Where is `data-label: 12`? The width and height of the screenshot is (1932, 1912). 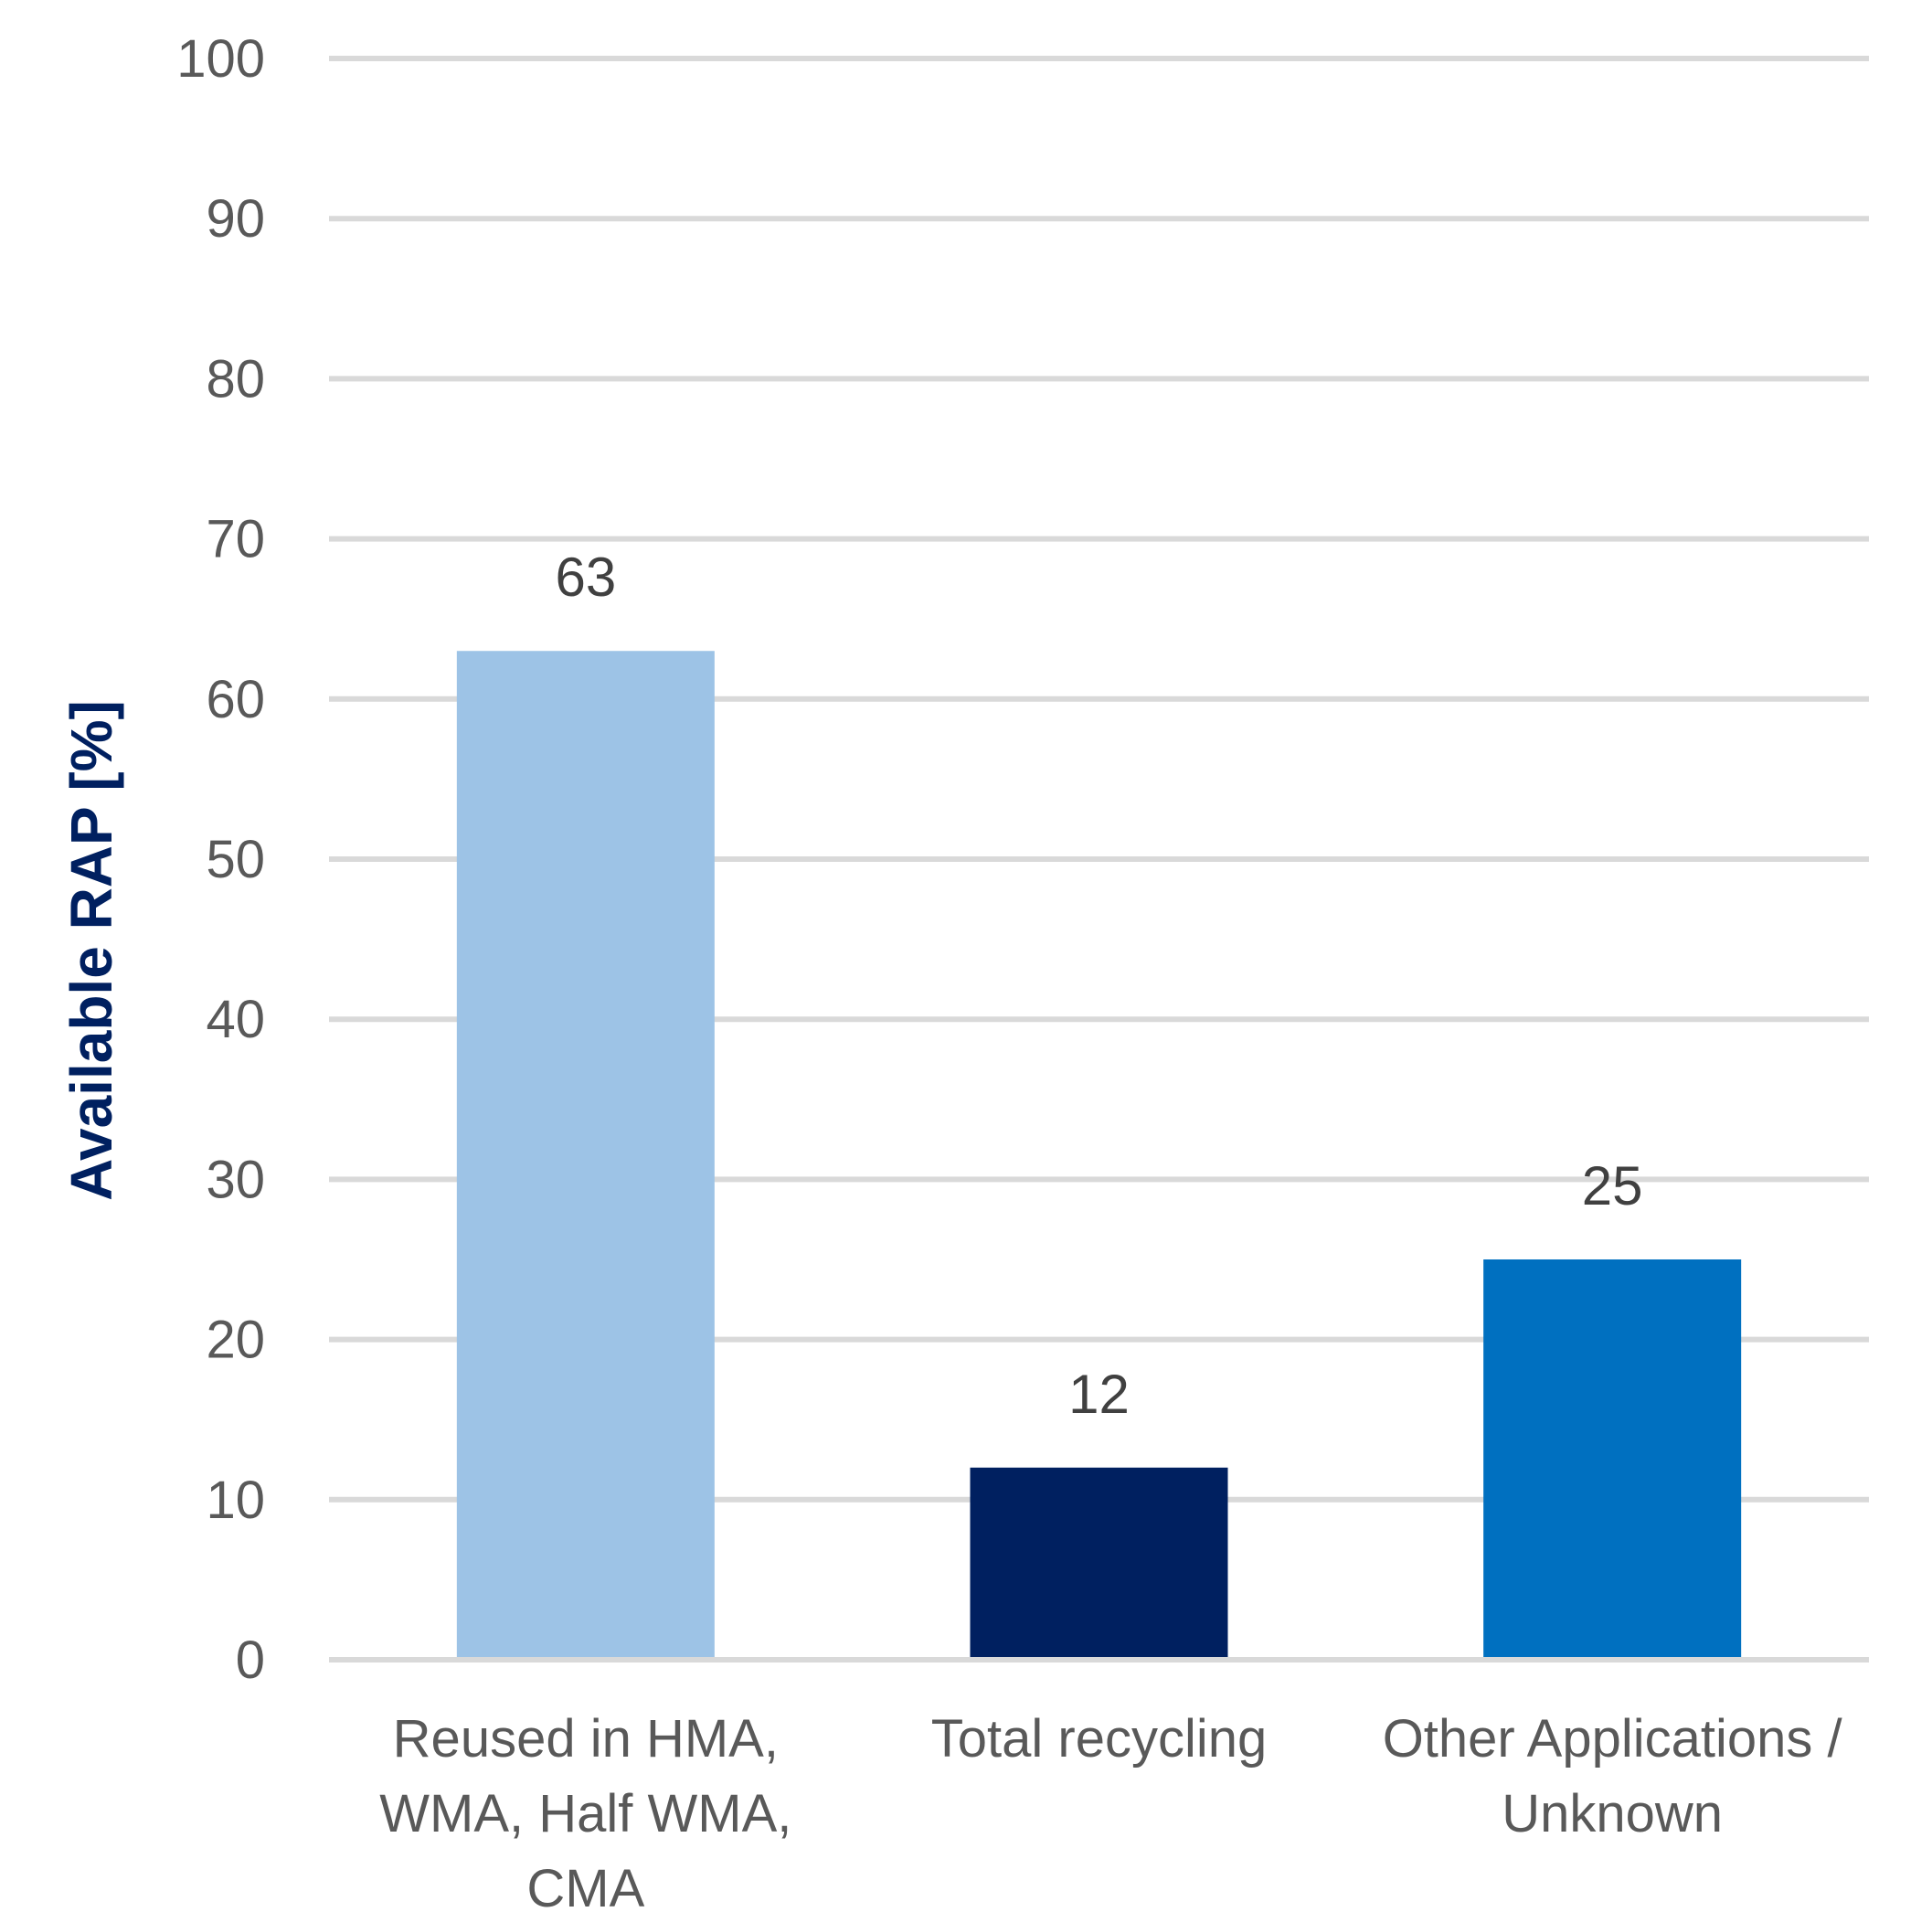
data-label: 12 is located at coordinates (1099, 1394).